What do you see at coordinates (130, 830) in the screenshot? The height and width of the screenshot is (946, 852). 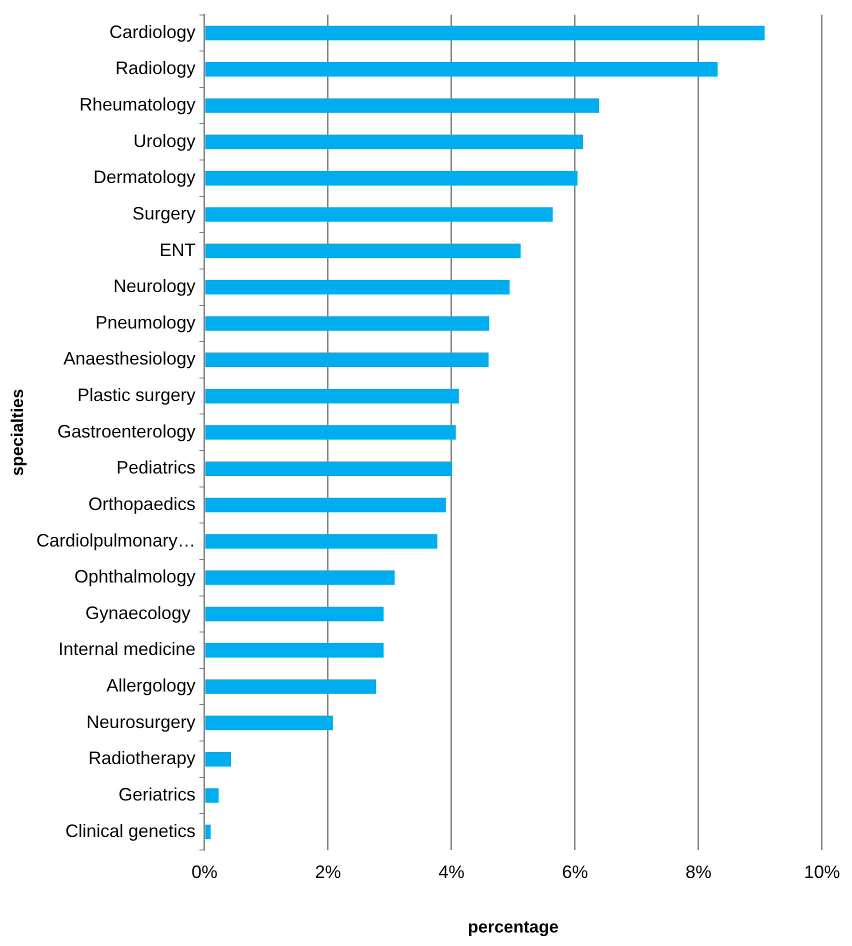 I see `y-tick-label: Clinical genetics` at bounding box center [130, 830].